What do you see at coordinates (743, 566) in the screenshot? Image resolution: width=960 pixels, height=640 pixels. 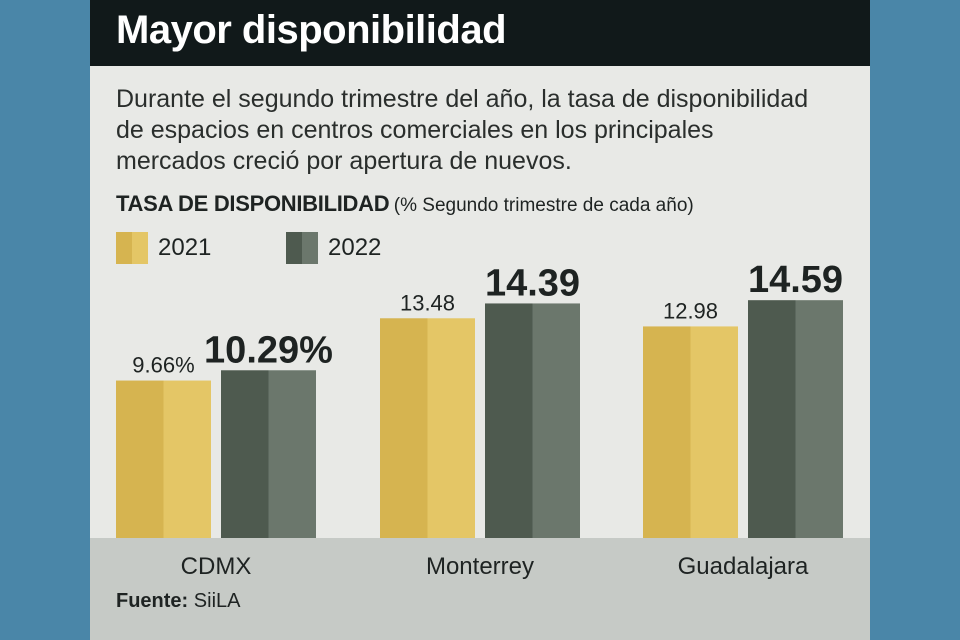 I see `category-label-guadalajara: Guadalajara` at bounding box center [743, 566].